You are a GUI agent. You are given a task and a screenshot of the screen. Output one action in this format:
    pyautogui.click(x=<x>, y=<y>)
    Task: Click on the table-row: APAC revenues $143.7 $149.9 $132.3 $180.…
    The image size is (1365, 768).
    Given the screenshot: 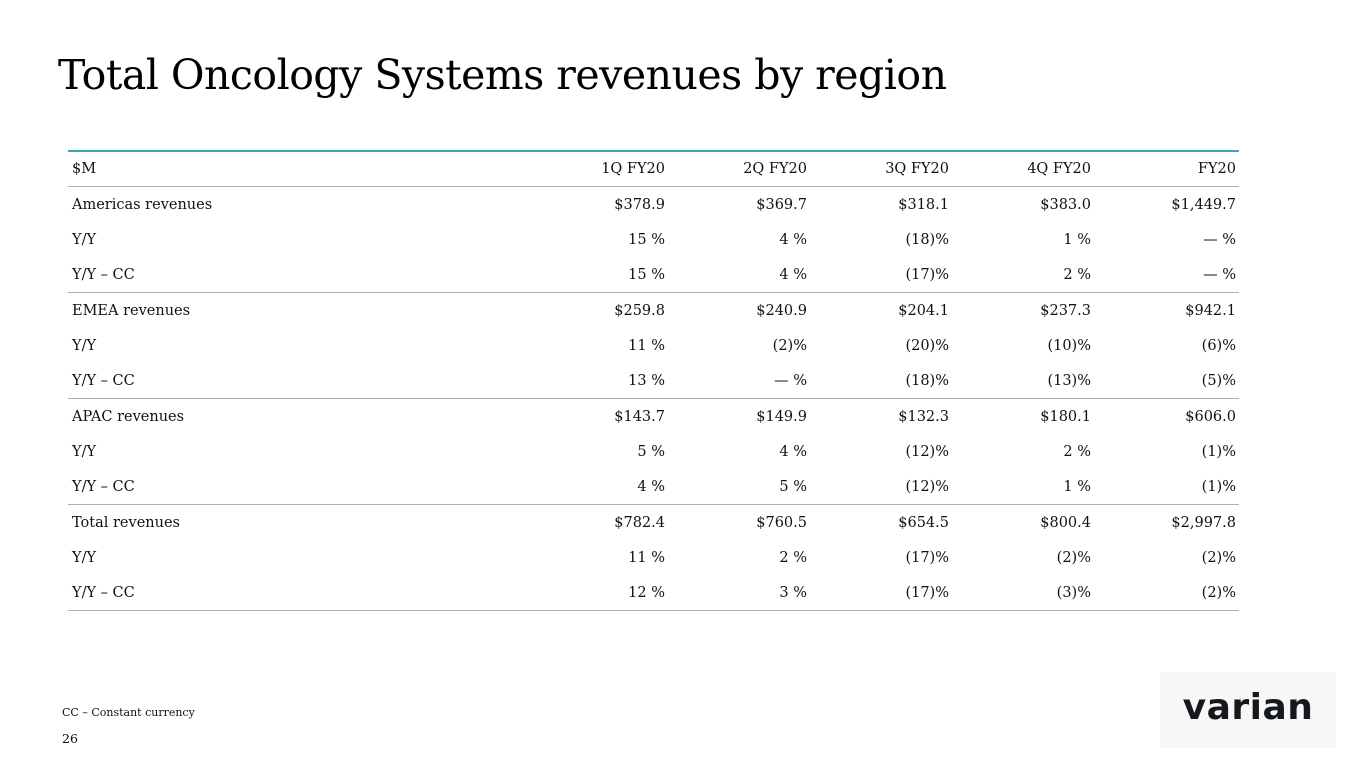 What is the action you would take?
    pyautogui.click(x=653, y=417)
    